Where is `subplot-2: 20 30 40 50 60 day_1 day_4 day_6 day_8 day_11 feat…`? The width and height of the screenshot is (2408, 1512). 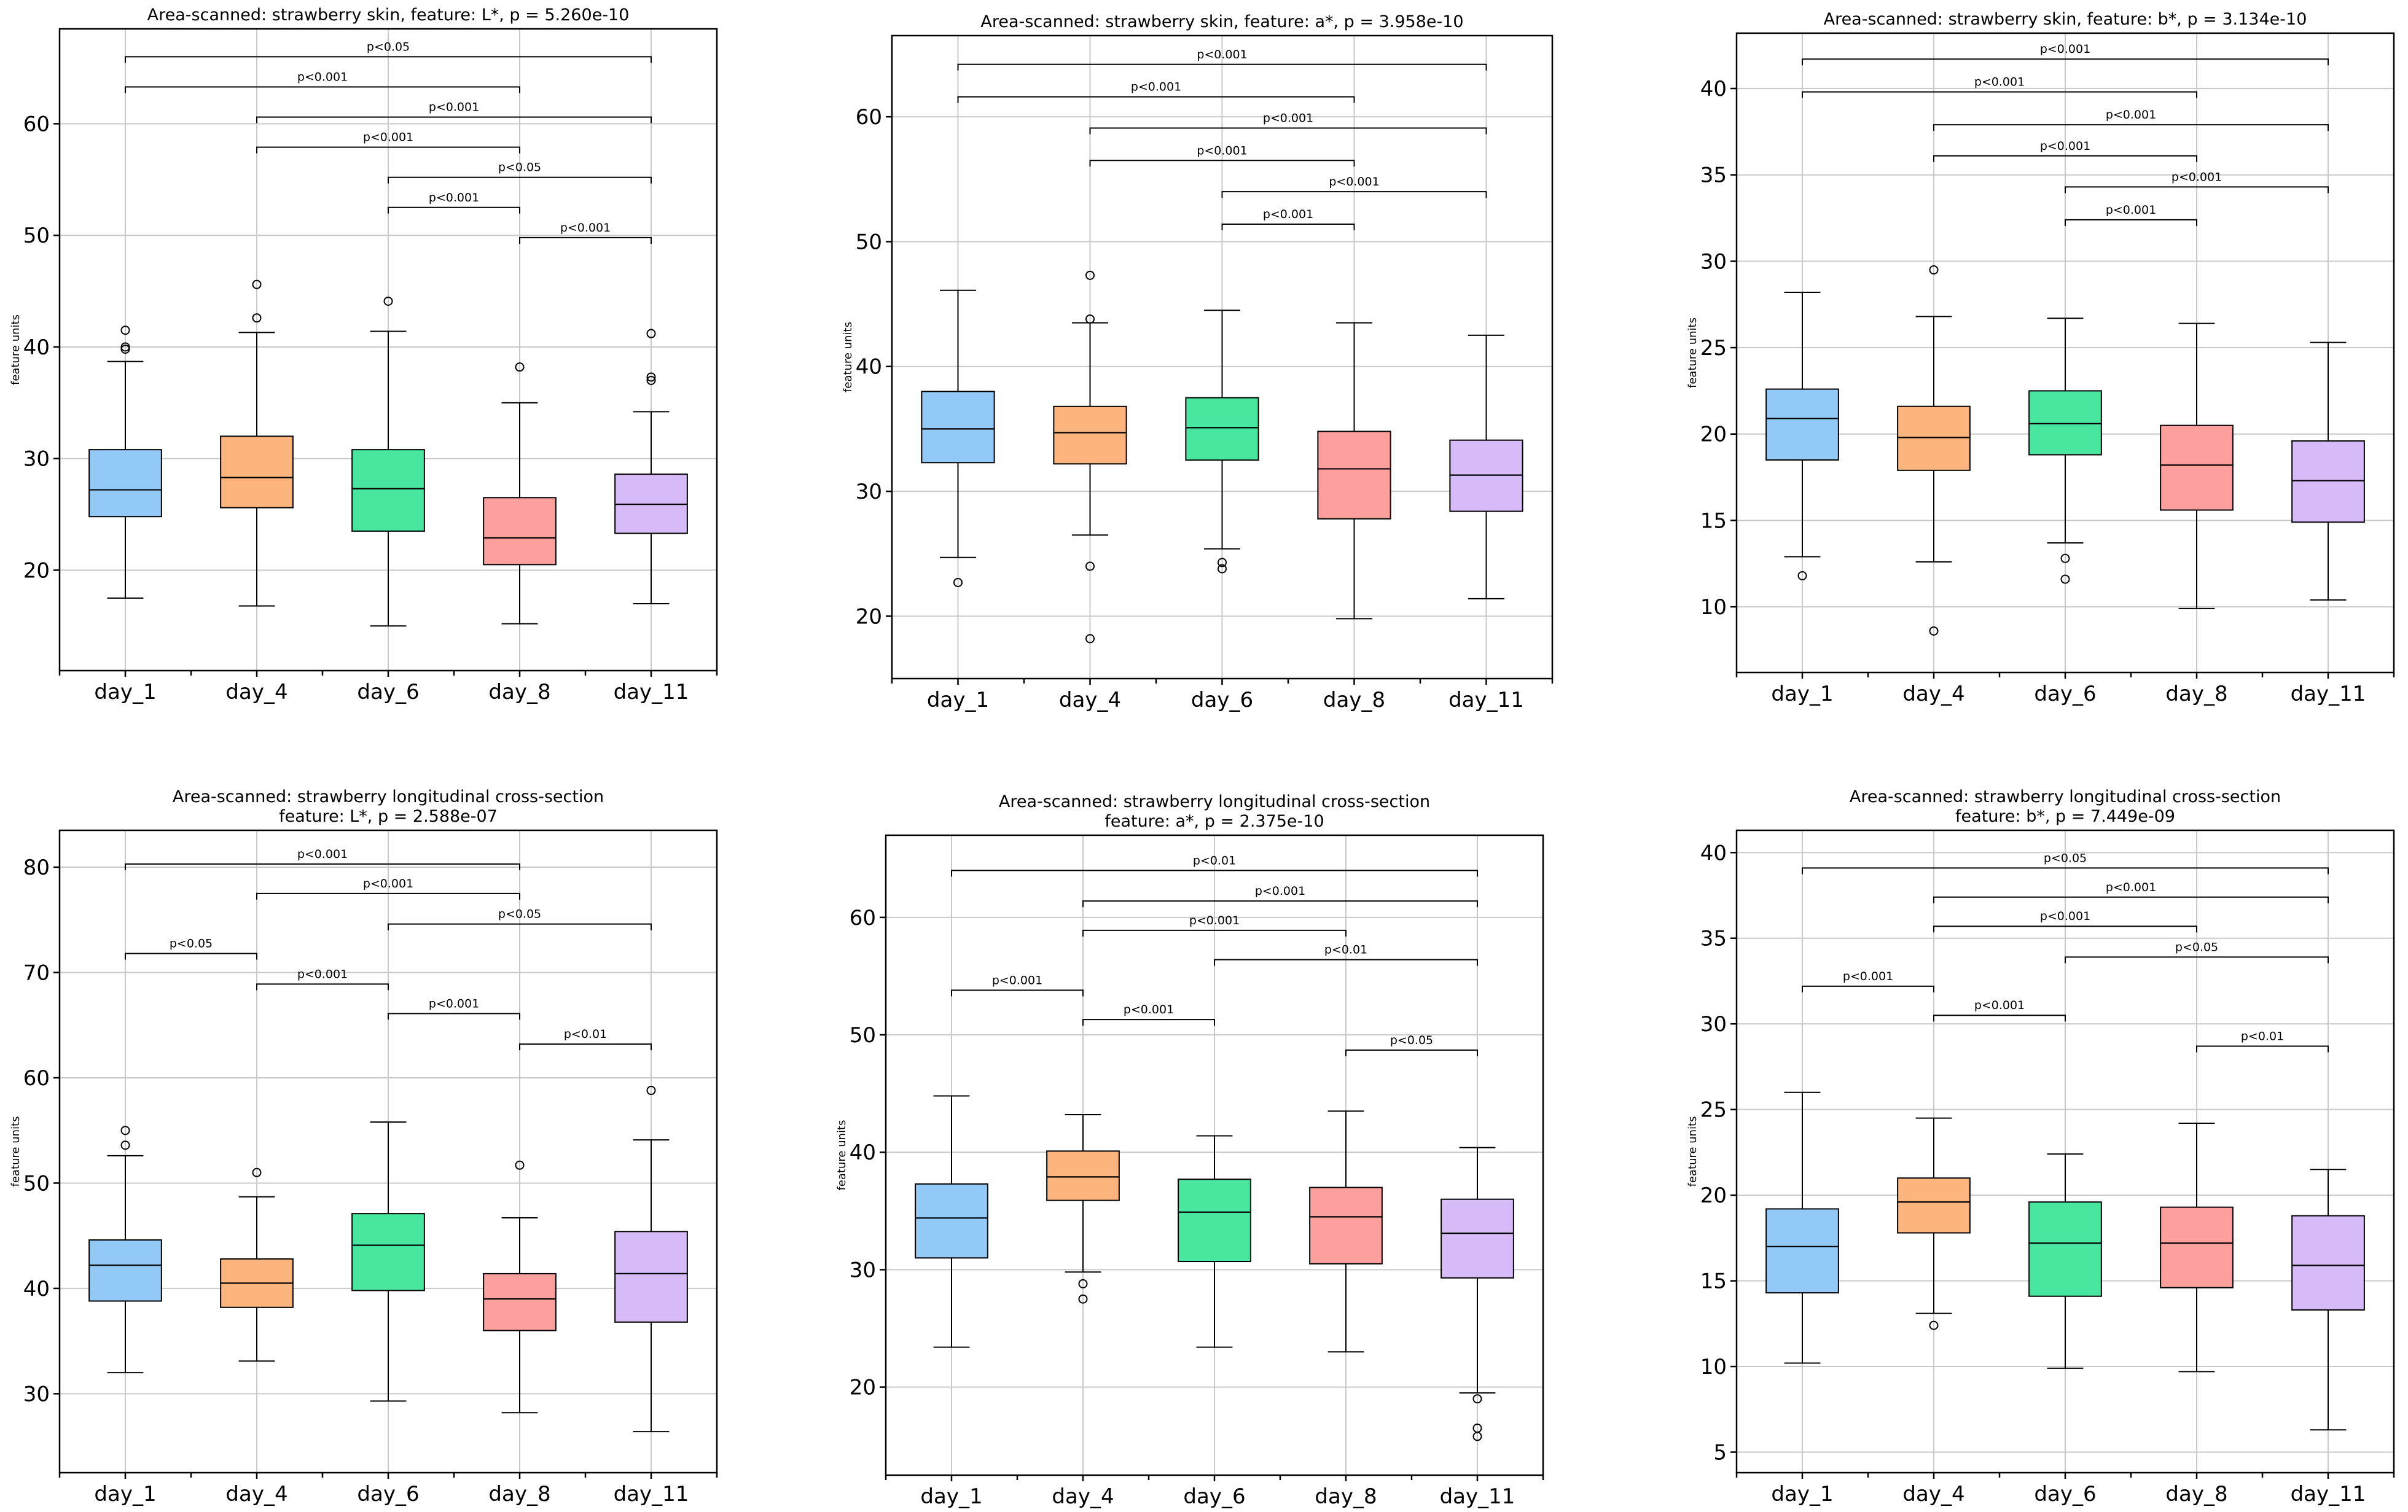
subplot-2: 20 30 40 50 60 day_1 day_4 day_6 day_8 day_11 feat… is located at coordinates (1198, 362).